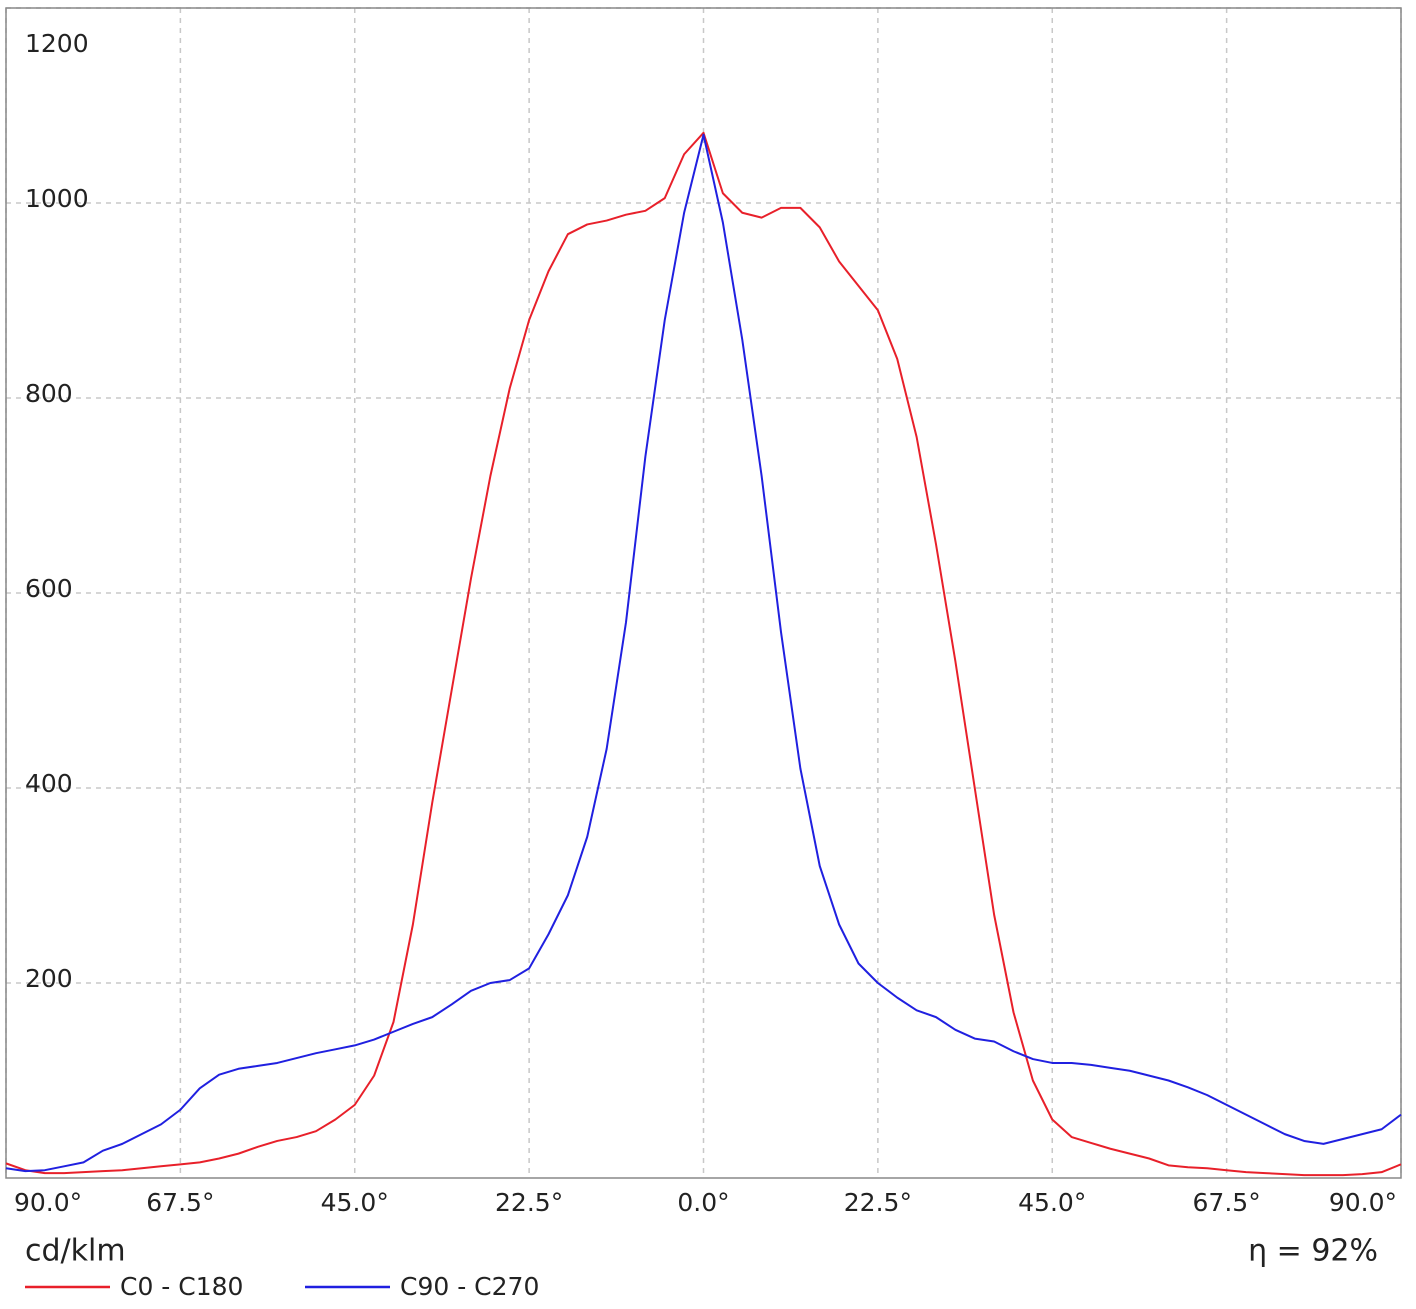 This screenshot has height=1309, width=1416. Describe the element at coordinates (469, 1286) in the screenshot. I see `legend-label: C90 - C270` at that location.